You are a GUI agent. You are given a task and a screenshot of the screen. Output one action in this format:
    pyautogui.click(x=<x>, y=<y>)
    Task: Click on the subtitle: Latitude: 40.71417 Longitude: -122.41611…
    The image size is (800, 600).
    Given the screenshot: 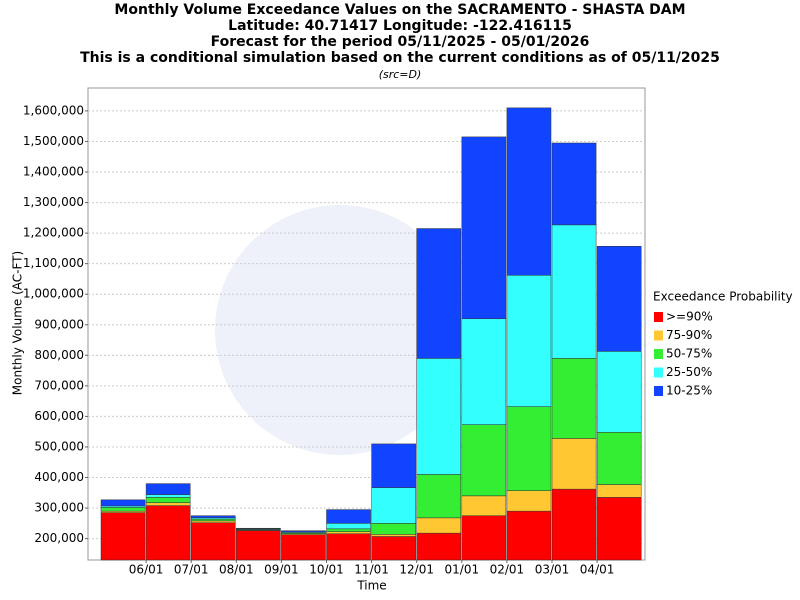 What is the action you would take?
    pyautogui.click(x=400, y=26)
    